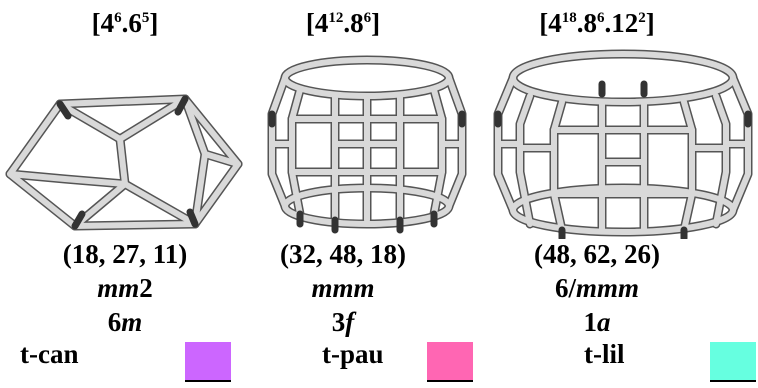  What do you see at coordinates (125, 288) in the screenshot?
I see `point-symmetry: mm2` at bounding box center [125, 288].